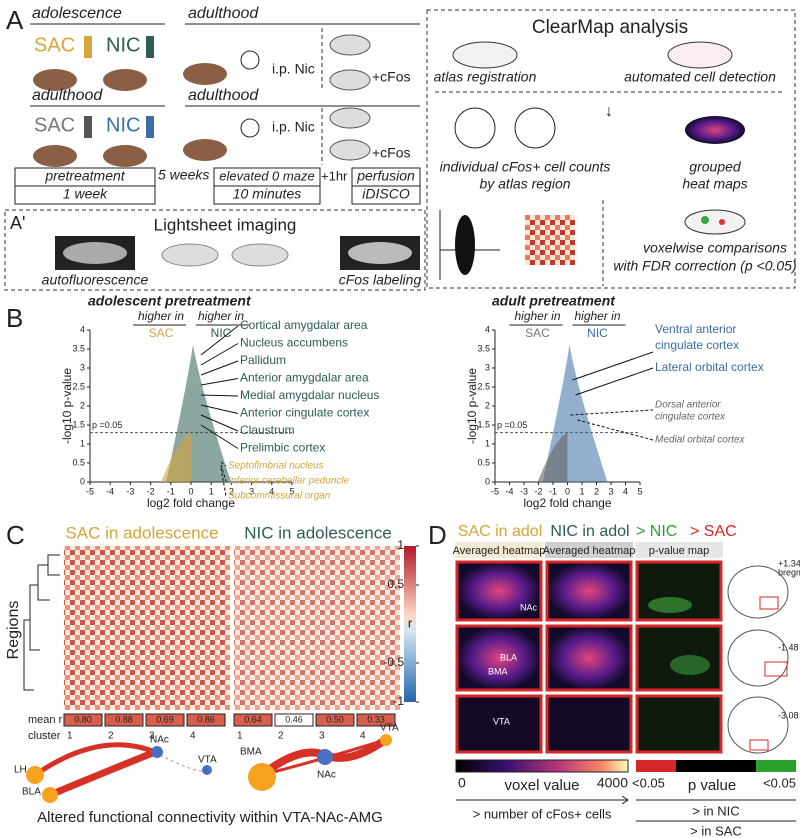 The image size is (800, 838). I want to click on mouse, so click(125, 156).